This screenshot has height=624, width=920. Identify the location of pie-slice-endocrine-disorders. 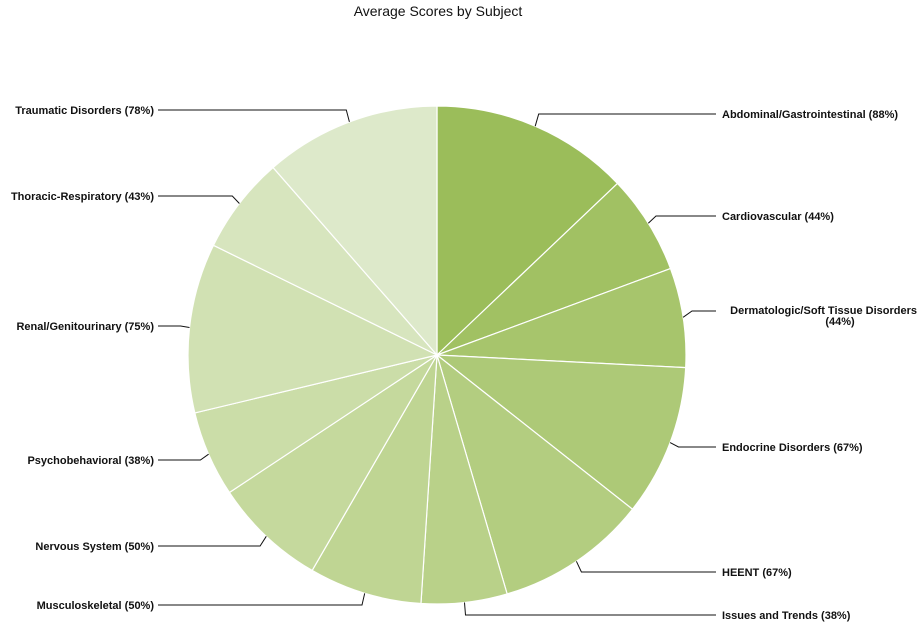
(561, 432).